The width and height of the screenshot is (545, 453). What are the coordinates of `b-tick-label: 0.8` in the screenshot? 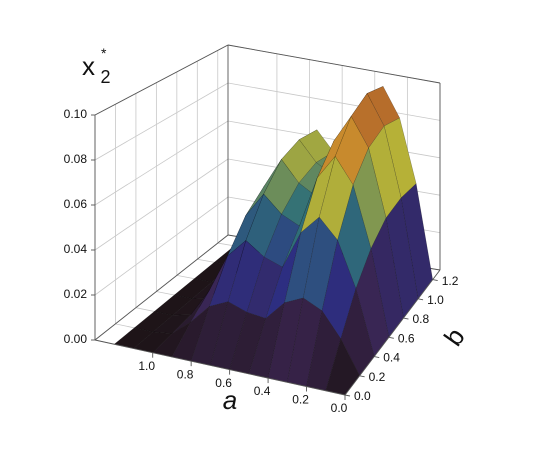 It's located at (420, 319).